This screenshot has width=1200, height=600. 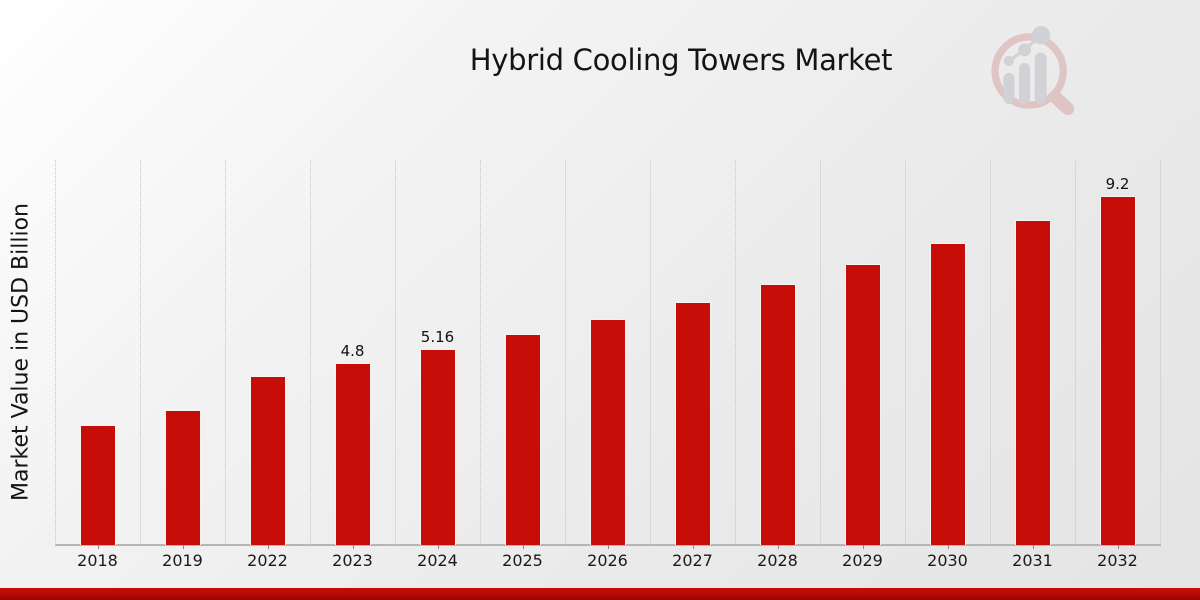 What do you see at coordinates (692, 423) in the screenshot?
I see `bar-2027` at bounding box center [692, 423].